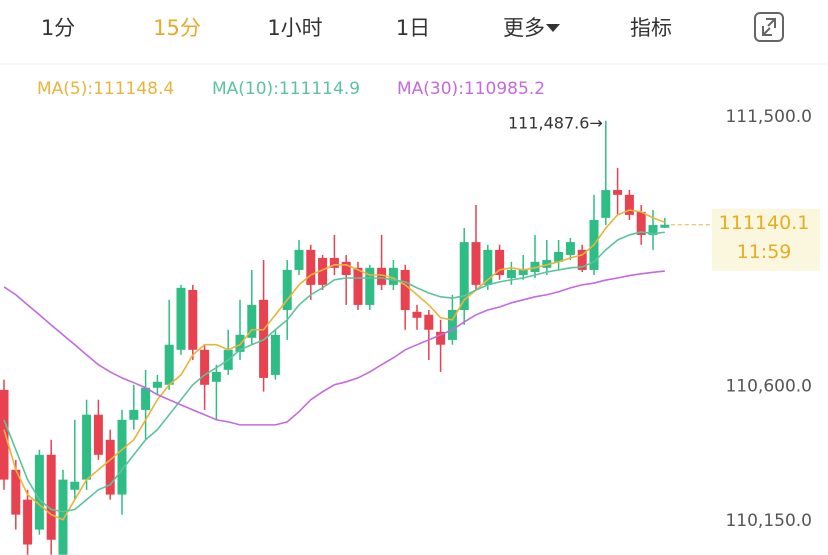 This screenshot has width=828, height=555. I want to click on dropdown-arrow, so click(553, 28).